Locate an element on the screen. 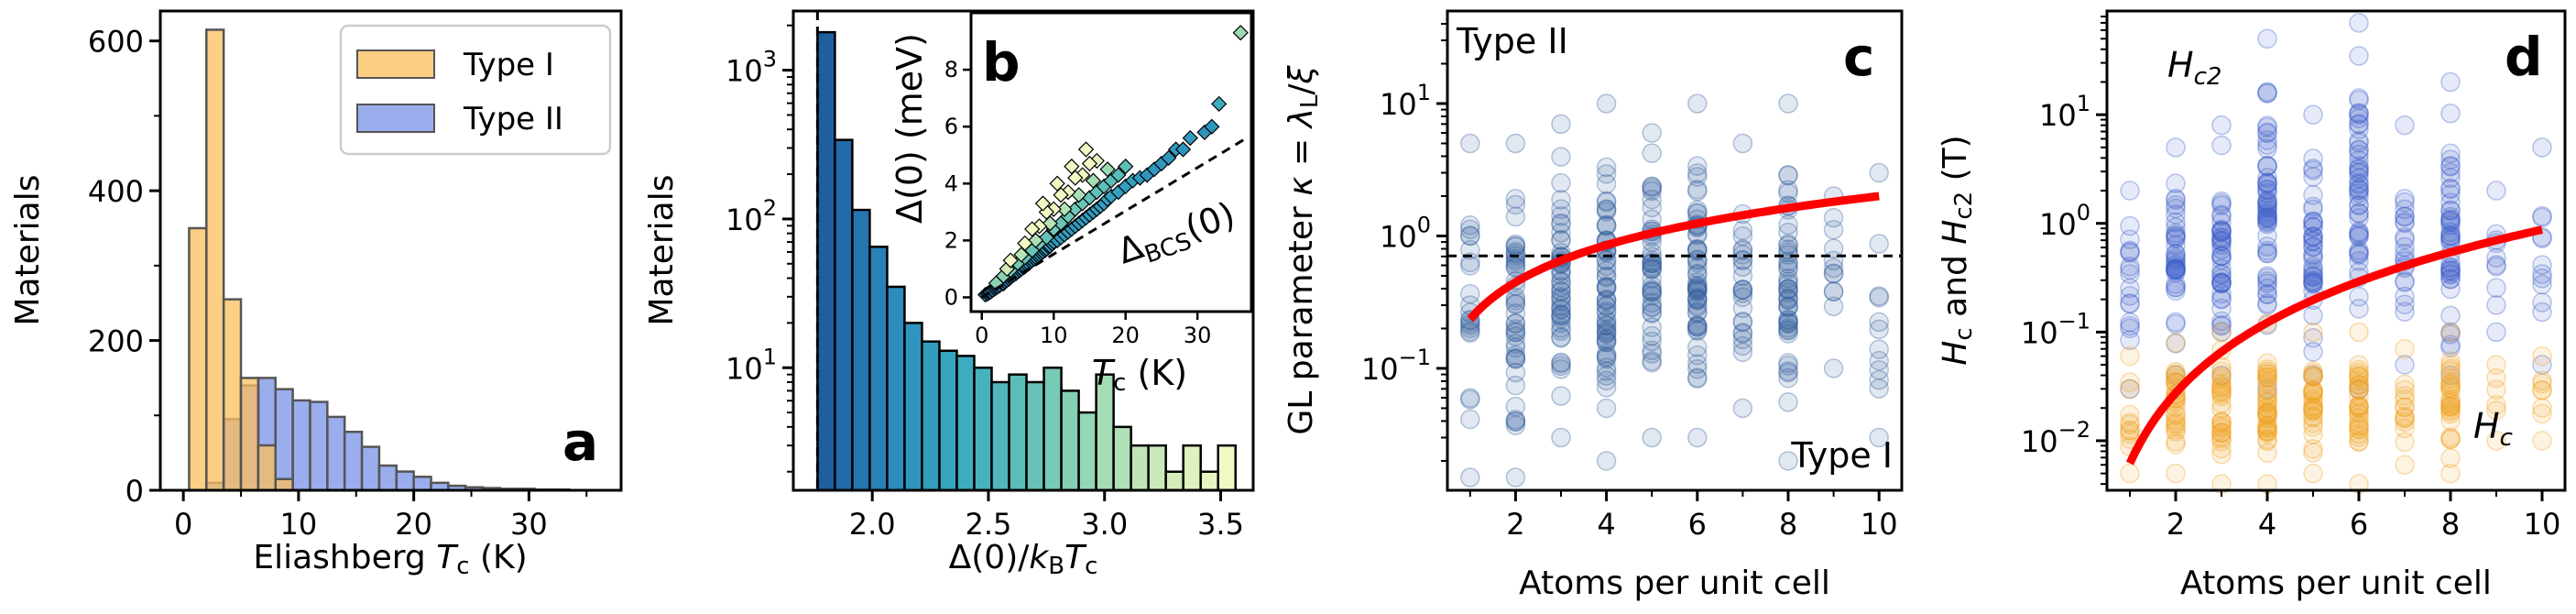 This screenshot has height=614, width=2576. field-trend-line is located at coordinates (2334, 345).